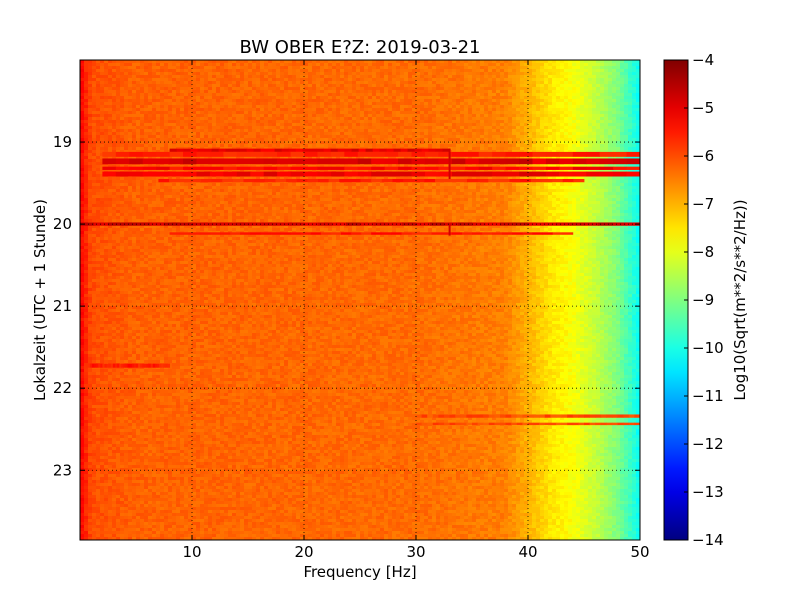 Image resolution: width=800 pixels, height=600 pixels. I want to click on y-axis-label: Lokalzeit (UTC + 1 Stunde), so click(40, 300).